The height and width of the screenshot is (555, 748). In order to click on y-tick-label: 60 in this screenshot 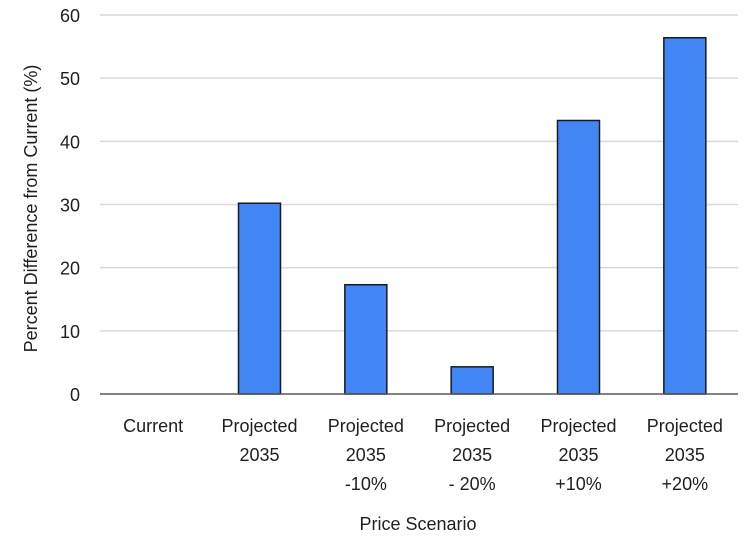, I will do `click(70, 16)`.